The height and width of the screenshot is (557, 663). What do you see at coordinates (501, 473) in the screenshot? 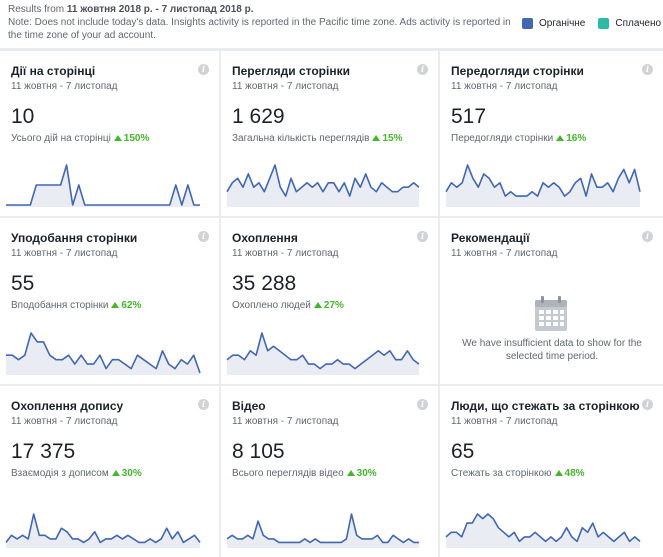
I see `card-sub-label: Стежать за сторінкою` at bounding box center [501, 473].